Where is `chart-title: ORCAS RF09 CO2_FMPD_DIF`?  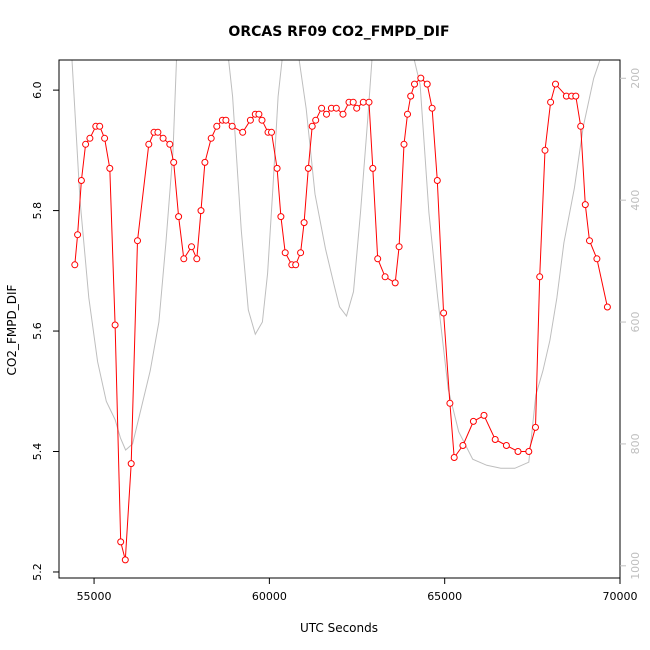
chart-title: ORCAS RF09 CO2_FMPD_DIF is located at coordinates (338, 32).